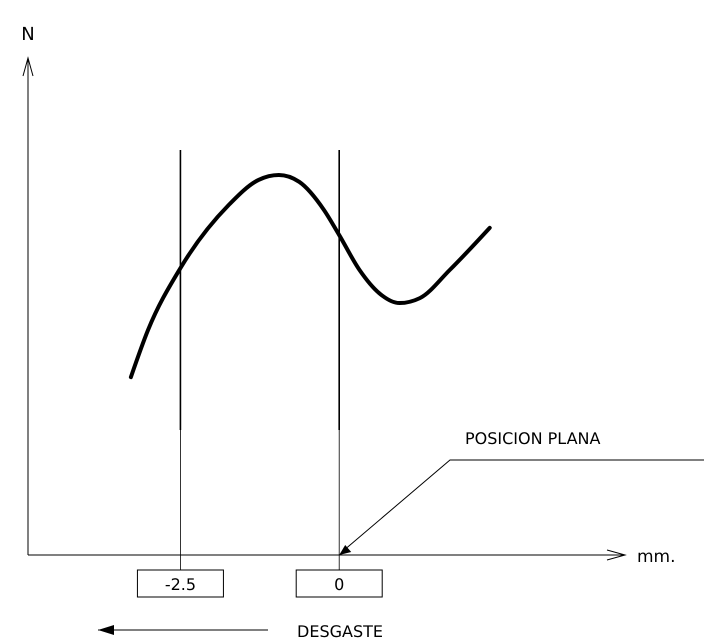 Image resolution: width=704 pixels, height=644 pixels. What do you see at coordinates (339, 584) in the screenshot?
I see `x-tick-label: 0` at bounding box center [339, 584].